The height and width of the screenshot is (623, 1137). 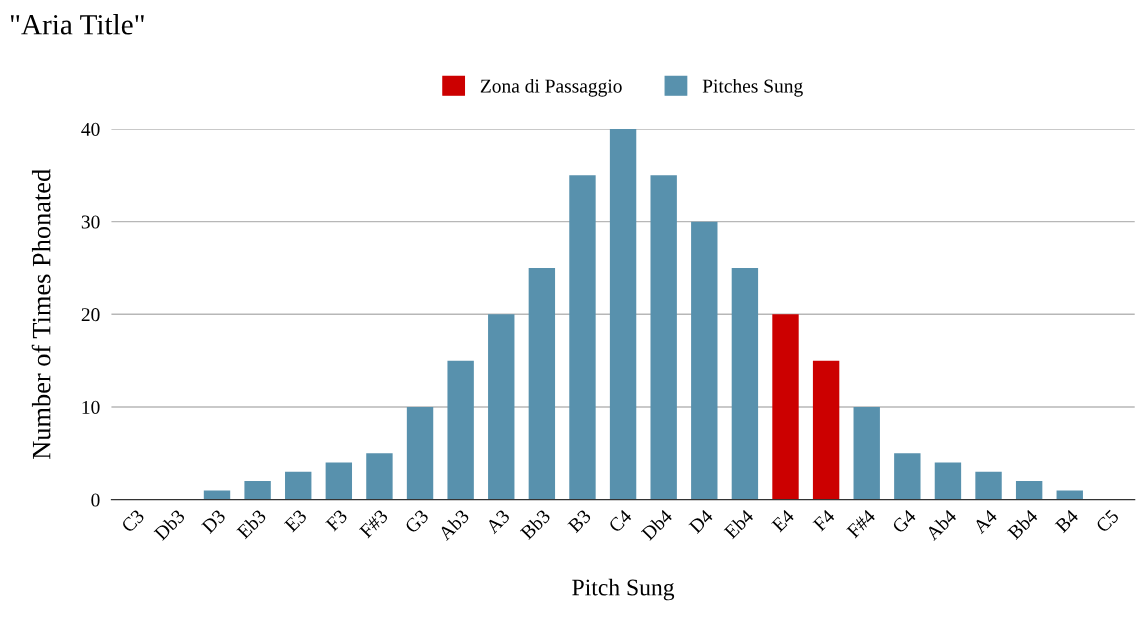 What do you see at coordinates (251, 524) in the screenshot?
I see `x-tick-label: Eb3` at bounding box center [251, 524].